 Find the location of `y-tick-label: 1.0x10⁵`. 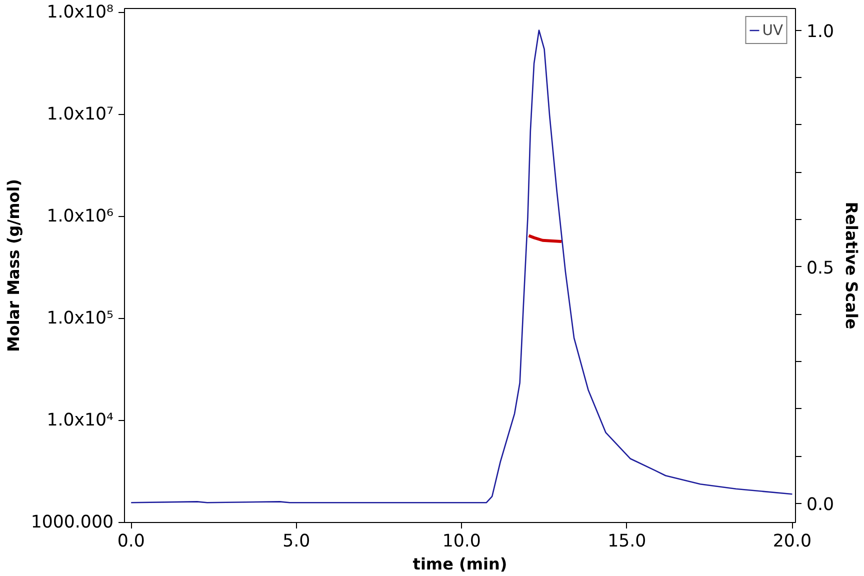

y-tick-label: 1.0x10⁵ is located at coordinates (80, 318).